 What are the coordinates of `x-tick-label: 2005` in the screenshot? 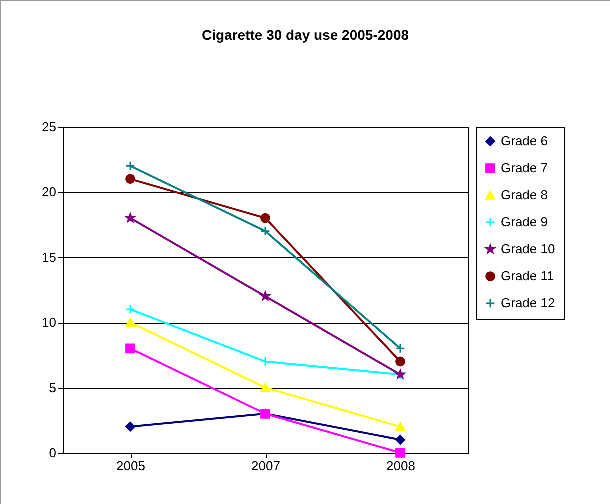 It's located at (131, 466).